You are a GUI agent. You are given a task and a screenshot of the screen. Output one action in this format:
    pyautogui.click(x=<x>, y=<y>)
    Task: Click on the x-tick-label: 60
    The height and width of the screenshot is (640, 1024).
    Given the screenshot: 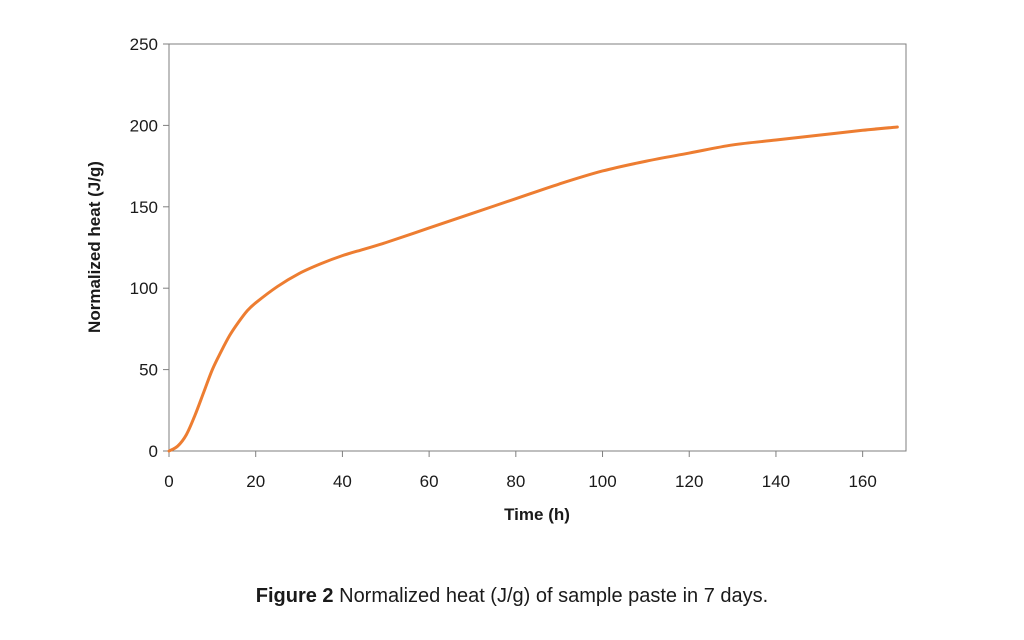 What is the action you would take?
    pyautogui.click(x=429, y=481)
    